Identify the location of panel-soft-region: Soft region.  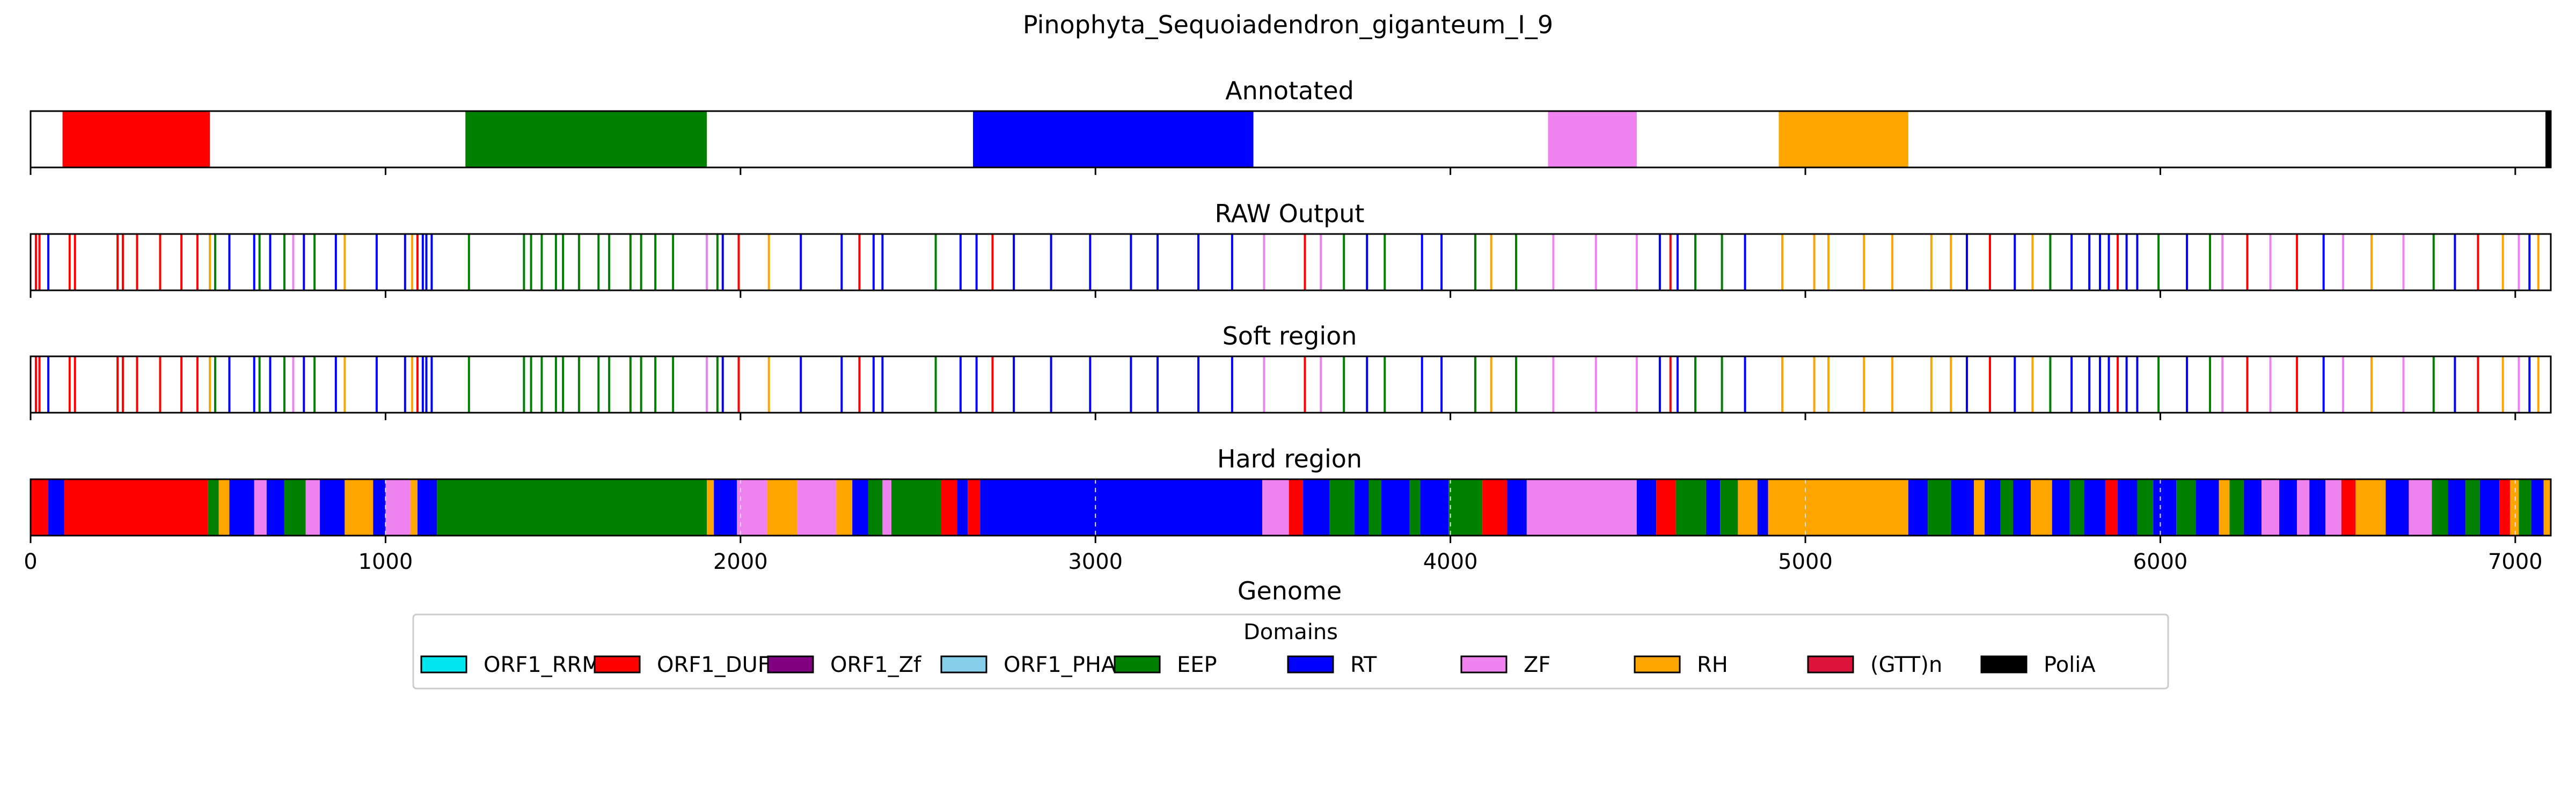
(1291, 370).